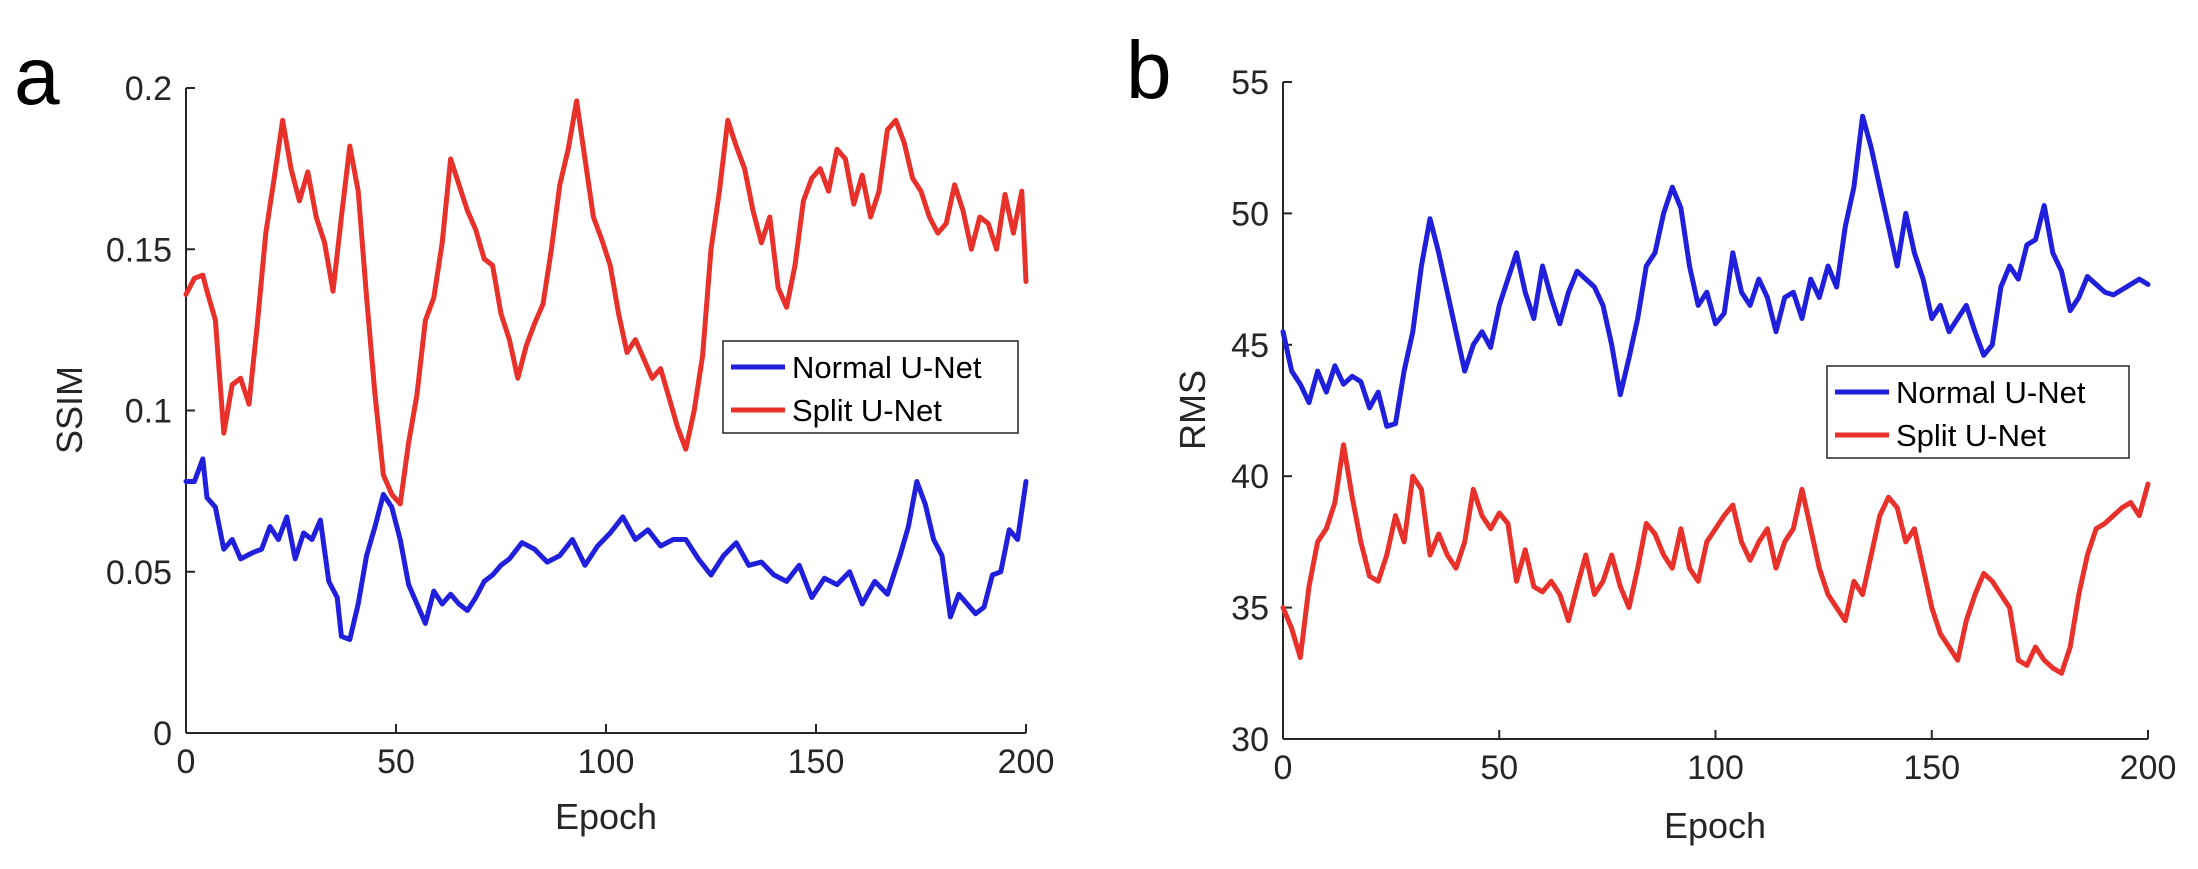 This screenshot has width=2198, height=869. What do you see at coordinates (1715, 271) in the screenshot?
I see `series-line-normal-unet-b` at bounding box center [1715, 271].